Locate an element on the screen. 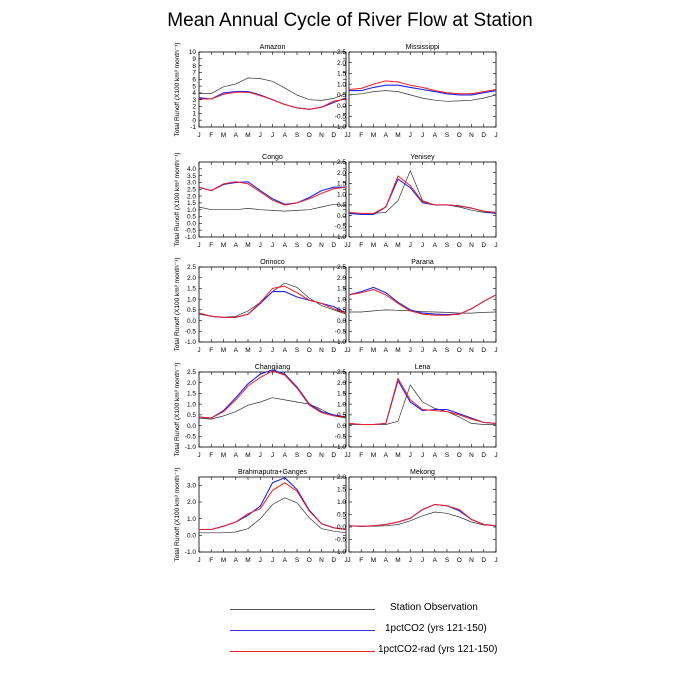 The height and width of the screenshot is (700, 700). y-tick-label: 4 is located at coordinates (194, 93).